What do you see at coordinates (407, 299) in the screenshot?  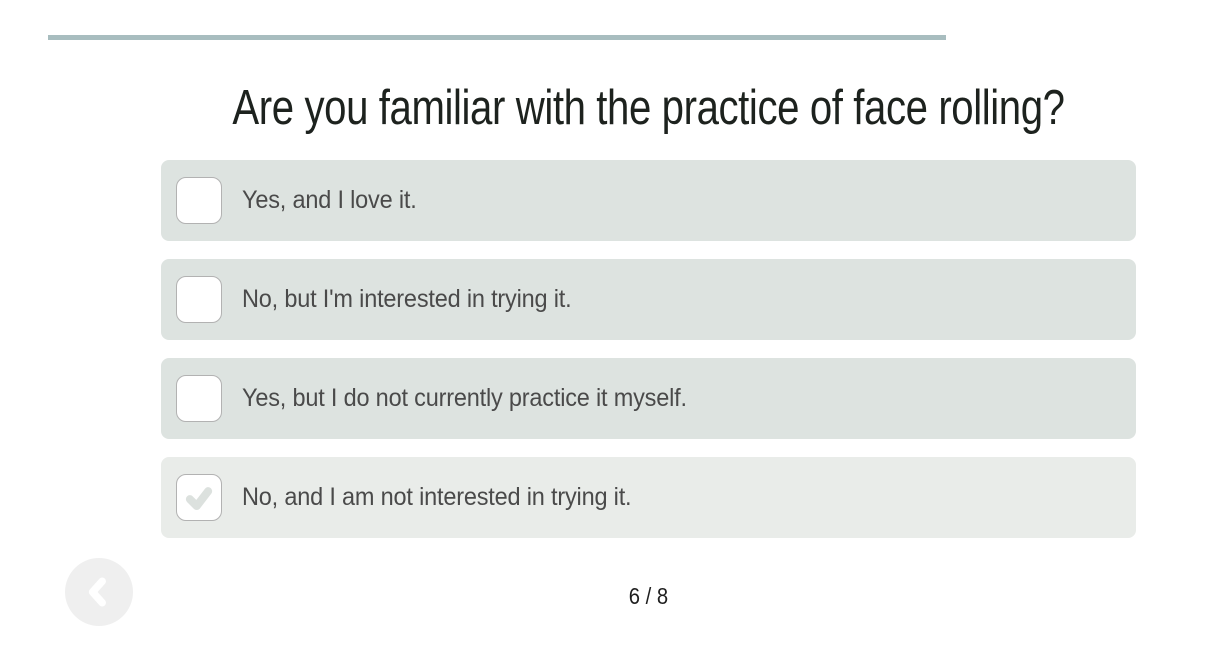 I see `answer-option-label: No, but I'm interested in trying it.` at bounding box center [407, 299].